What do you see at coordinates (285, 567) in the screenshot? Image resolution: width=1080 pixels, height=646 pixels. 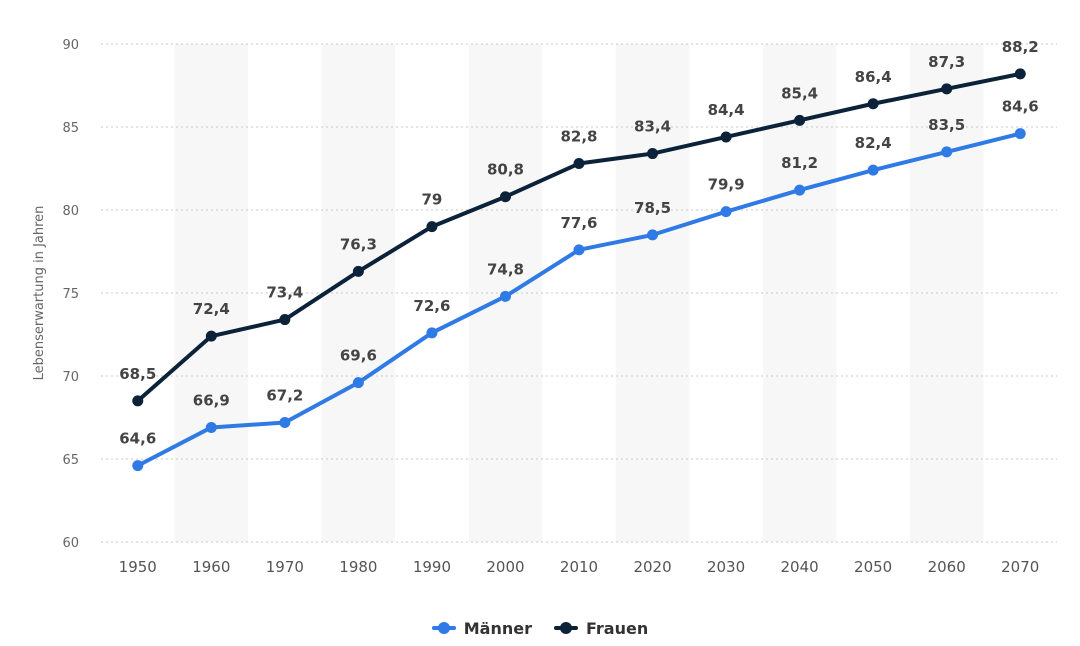 I see `x-tick-label: 1970` at bounding box center [285, 567].